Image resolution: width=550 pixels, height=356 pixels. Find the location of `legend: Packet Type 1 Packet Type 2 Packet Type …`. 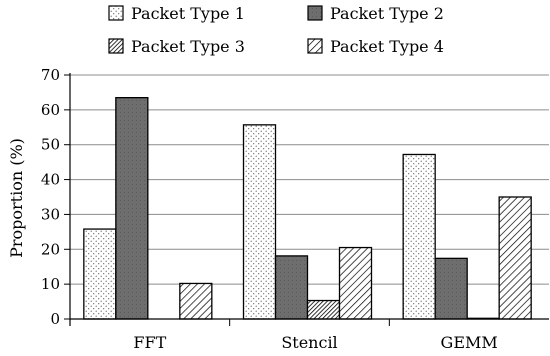

legend: Packet Type 1 Packet Type 2 Packet Type … is located at coordinates (276, 30).